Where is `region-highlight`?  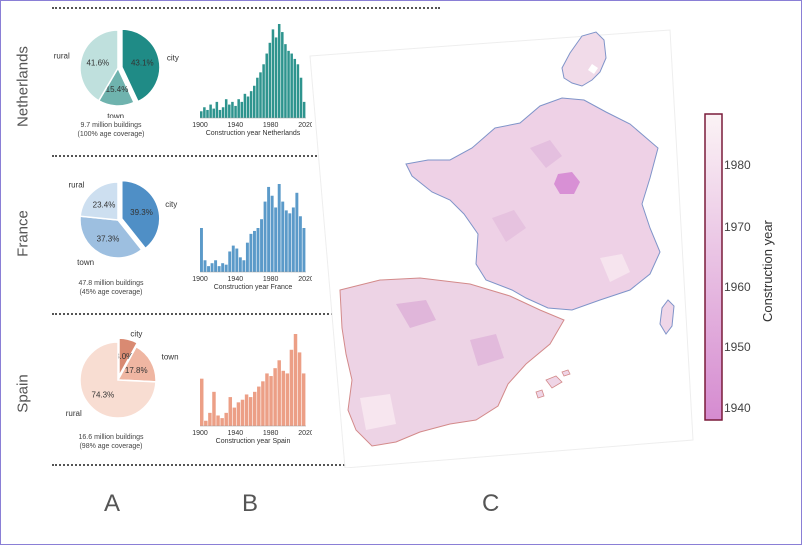
region-highlight is located at coordinates (593, 69).